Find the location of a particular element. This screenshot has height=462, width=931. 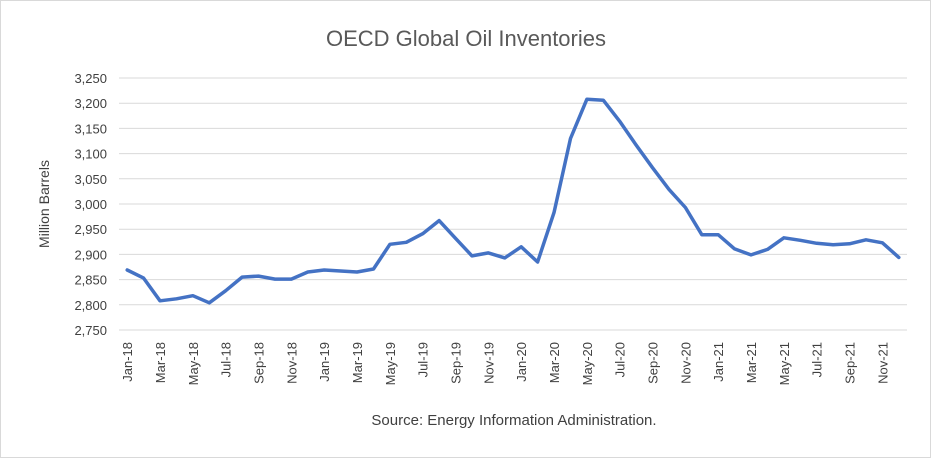

y-tick-label: 3,200 is located at coordinates (90, 103).